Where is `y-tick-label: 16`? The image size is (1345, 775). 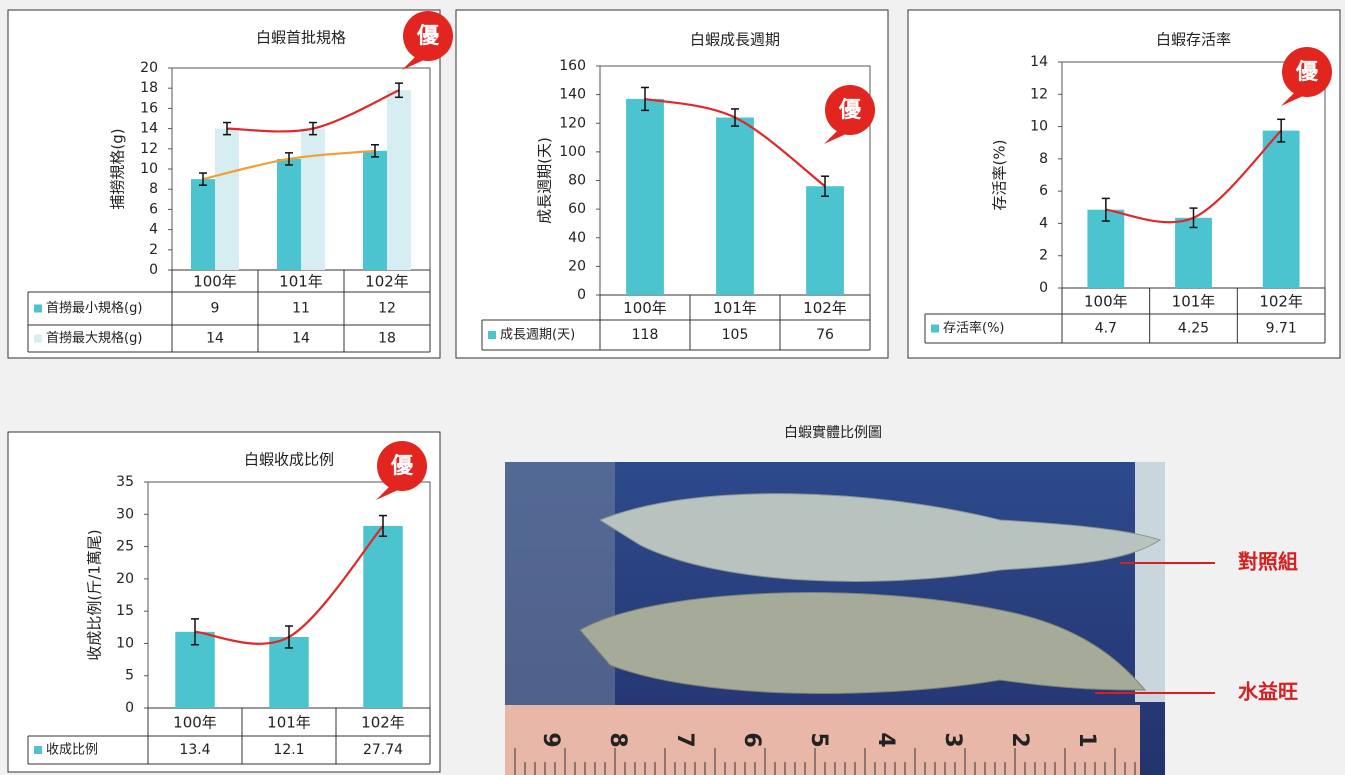
y-tick-label: 16 is located at coordinates (149, 108).